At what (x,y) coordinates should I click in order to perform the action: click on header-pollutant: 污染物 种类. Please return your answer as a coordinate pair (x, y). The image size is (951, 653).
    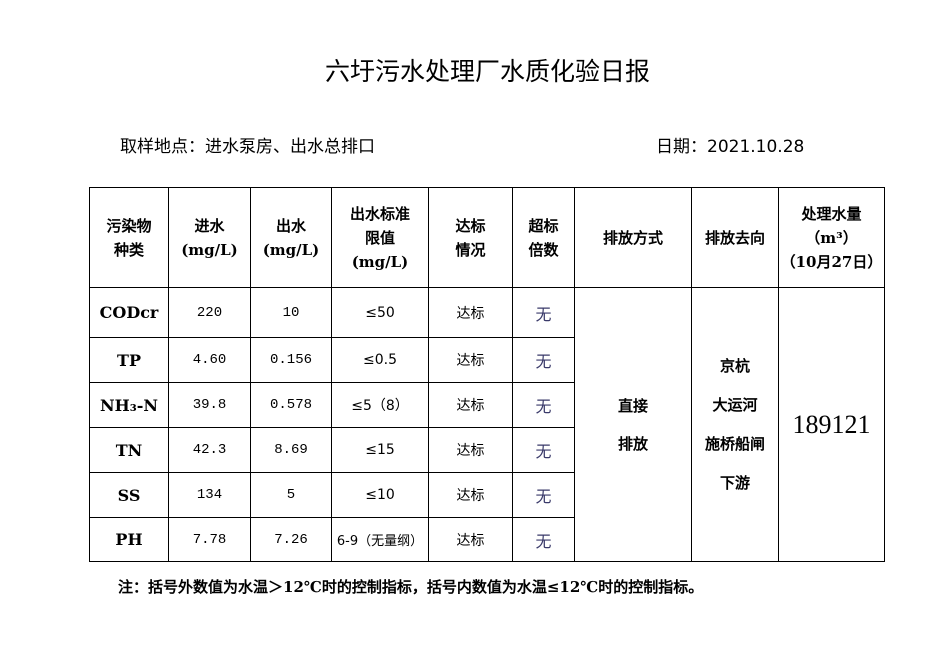
    Looking at the image, I should click on (129, 237).